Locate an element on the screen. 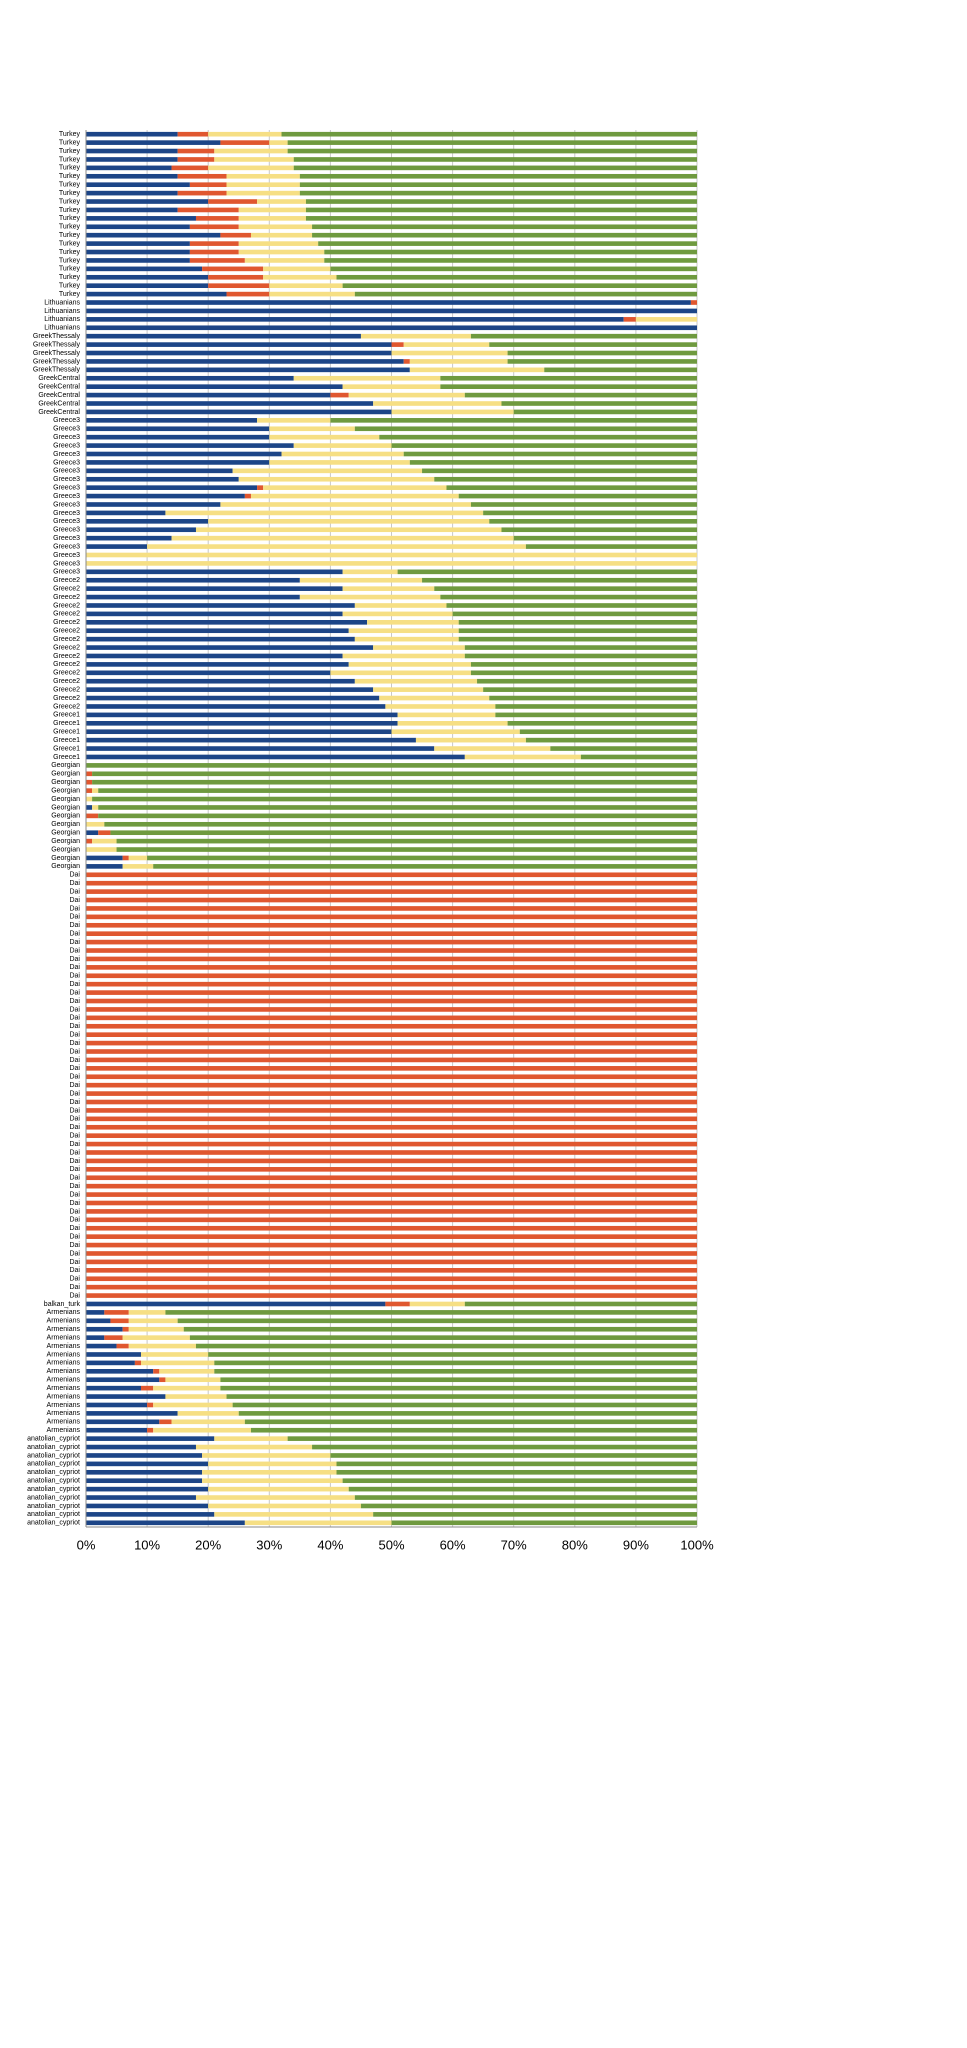  y-tick-label: Greece2 is located at coordinates (66, 706).